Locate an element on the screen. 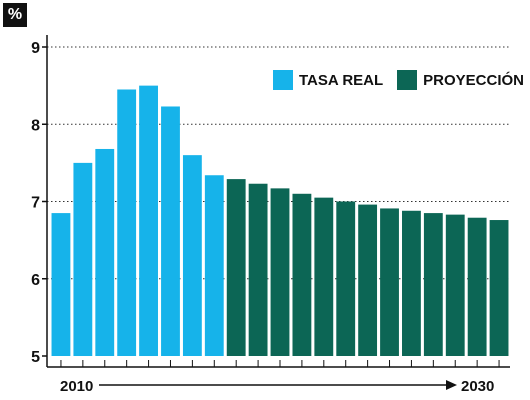  unit-label: % is located at coordinates (15, 15).